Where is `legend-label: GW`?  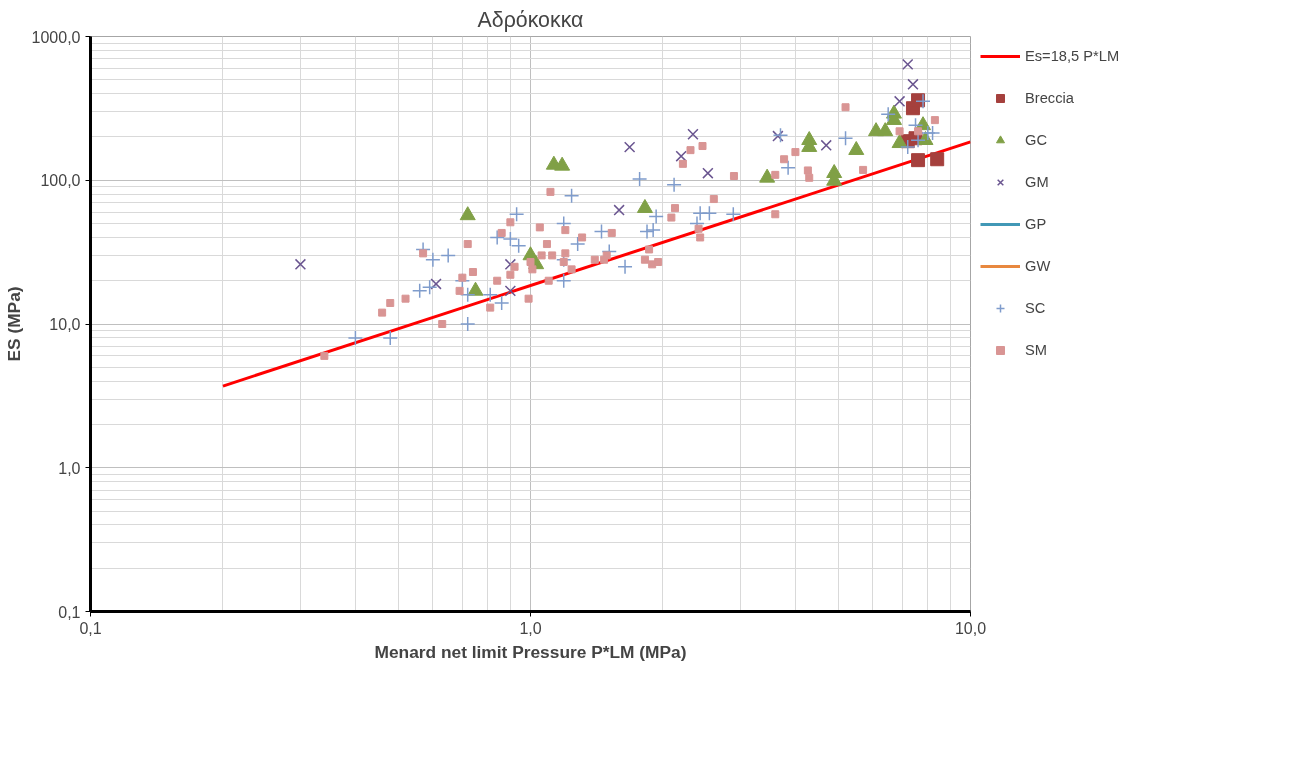 legend-label: GW is located at coordinates (1038, 266).